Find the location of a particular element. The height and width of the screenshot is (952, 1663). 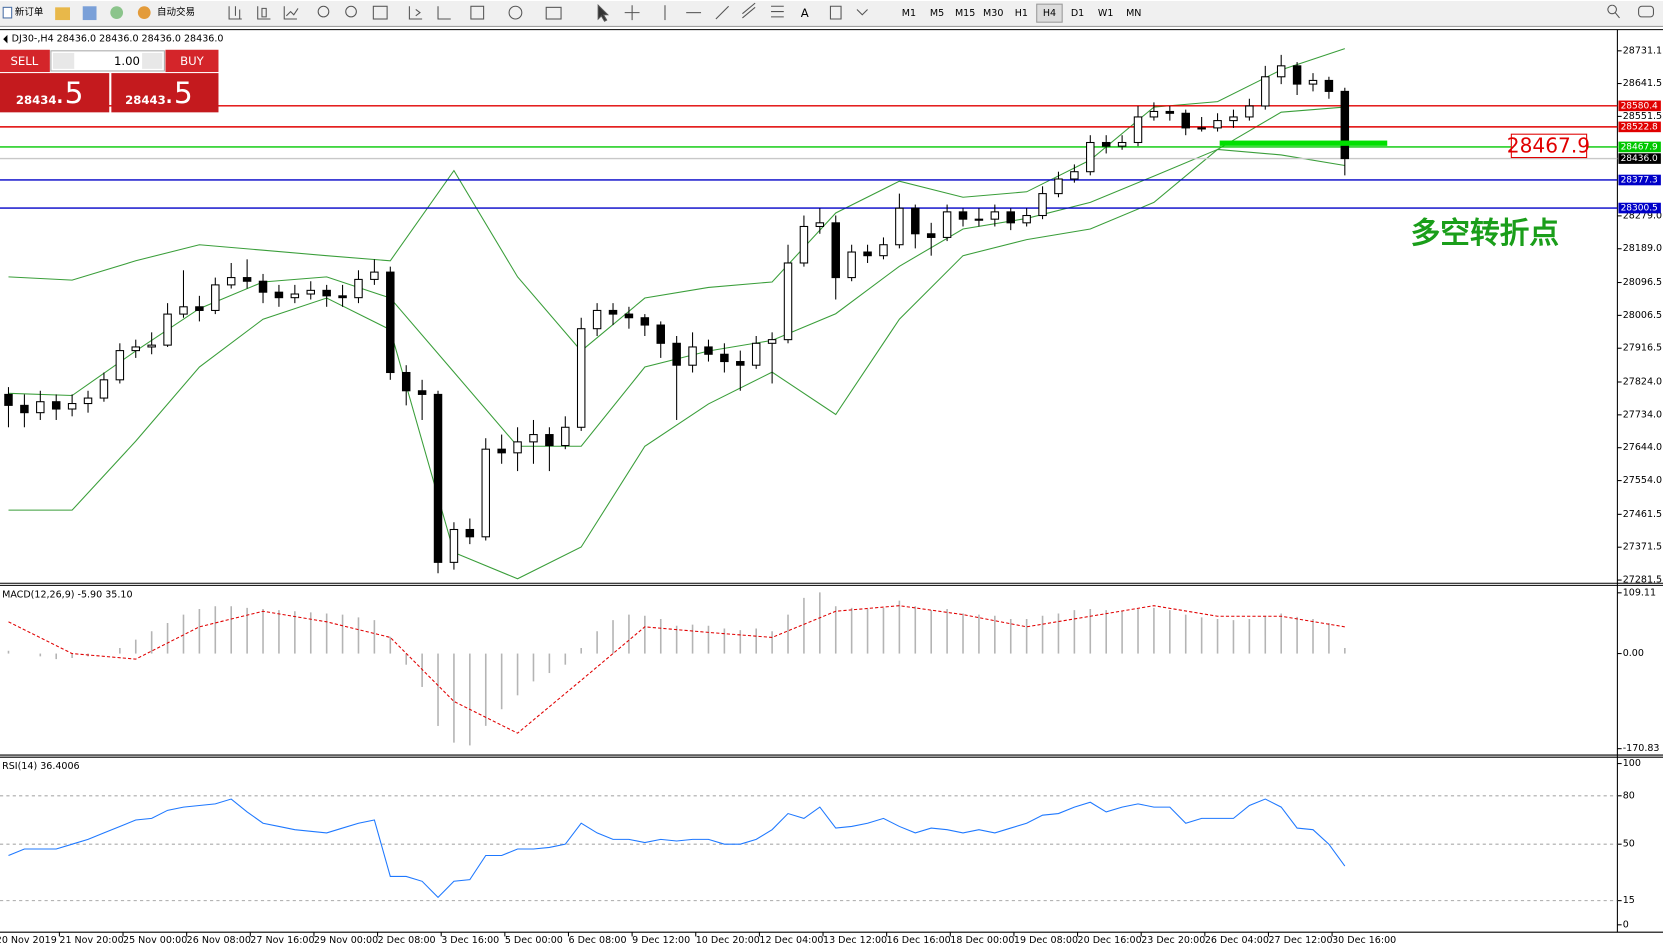

arrows-icon is located at coordinates (862, 12).